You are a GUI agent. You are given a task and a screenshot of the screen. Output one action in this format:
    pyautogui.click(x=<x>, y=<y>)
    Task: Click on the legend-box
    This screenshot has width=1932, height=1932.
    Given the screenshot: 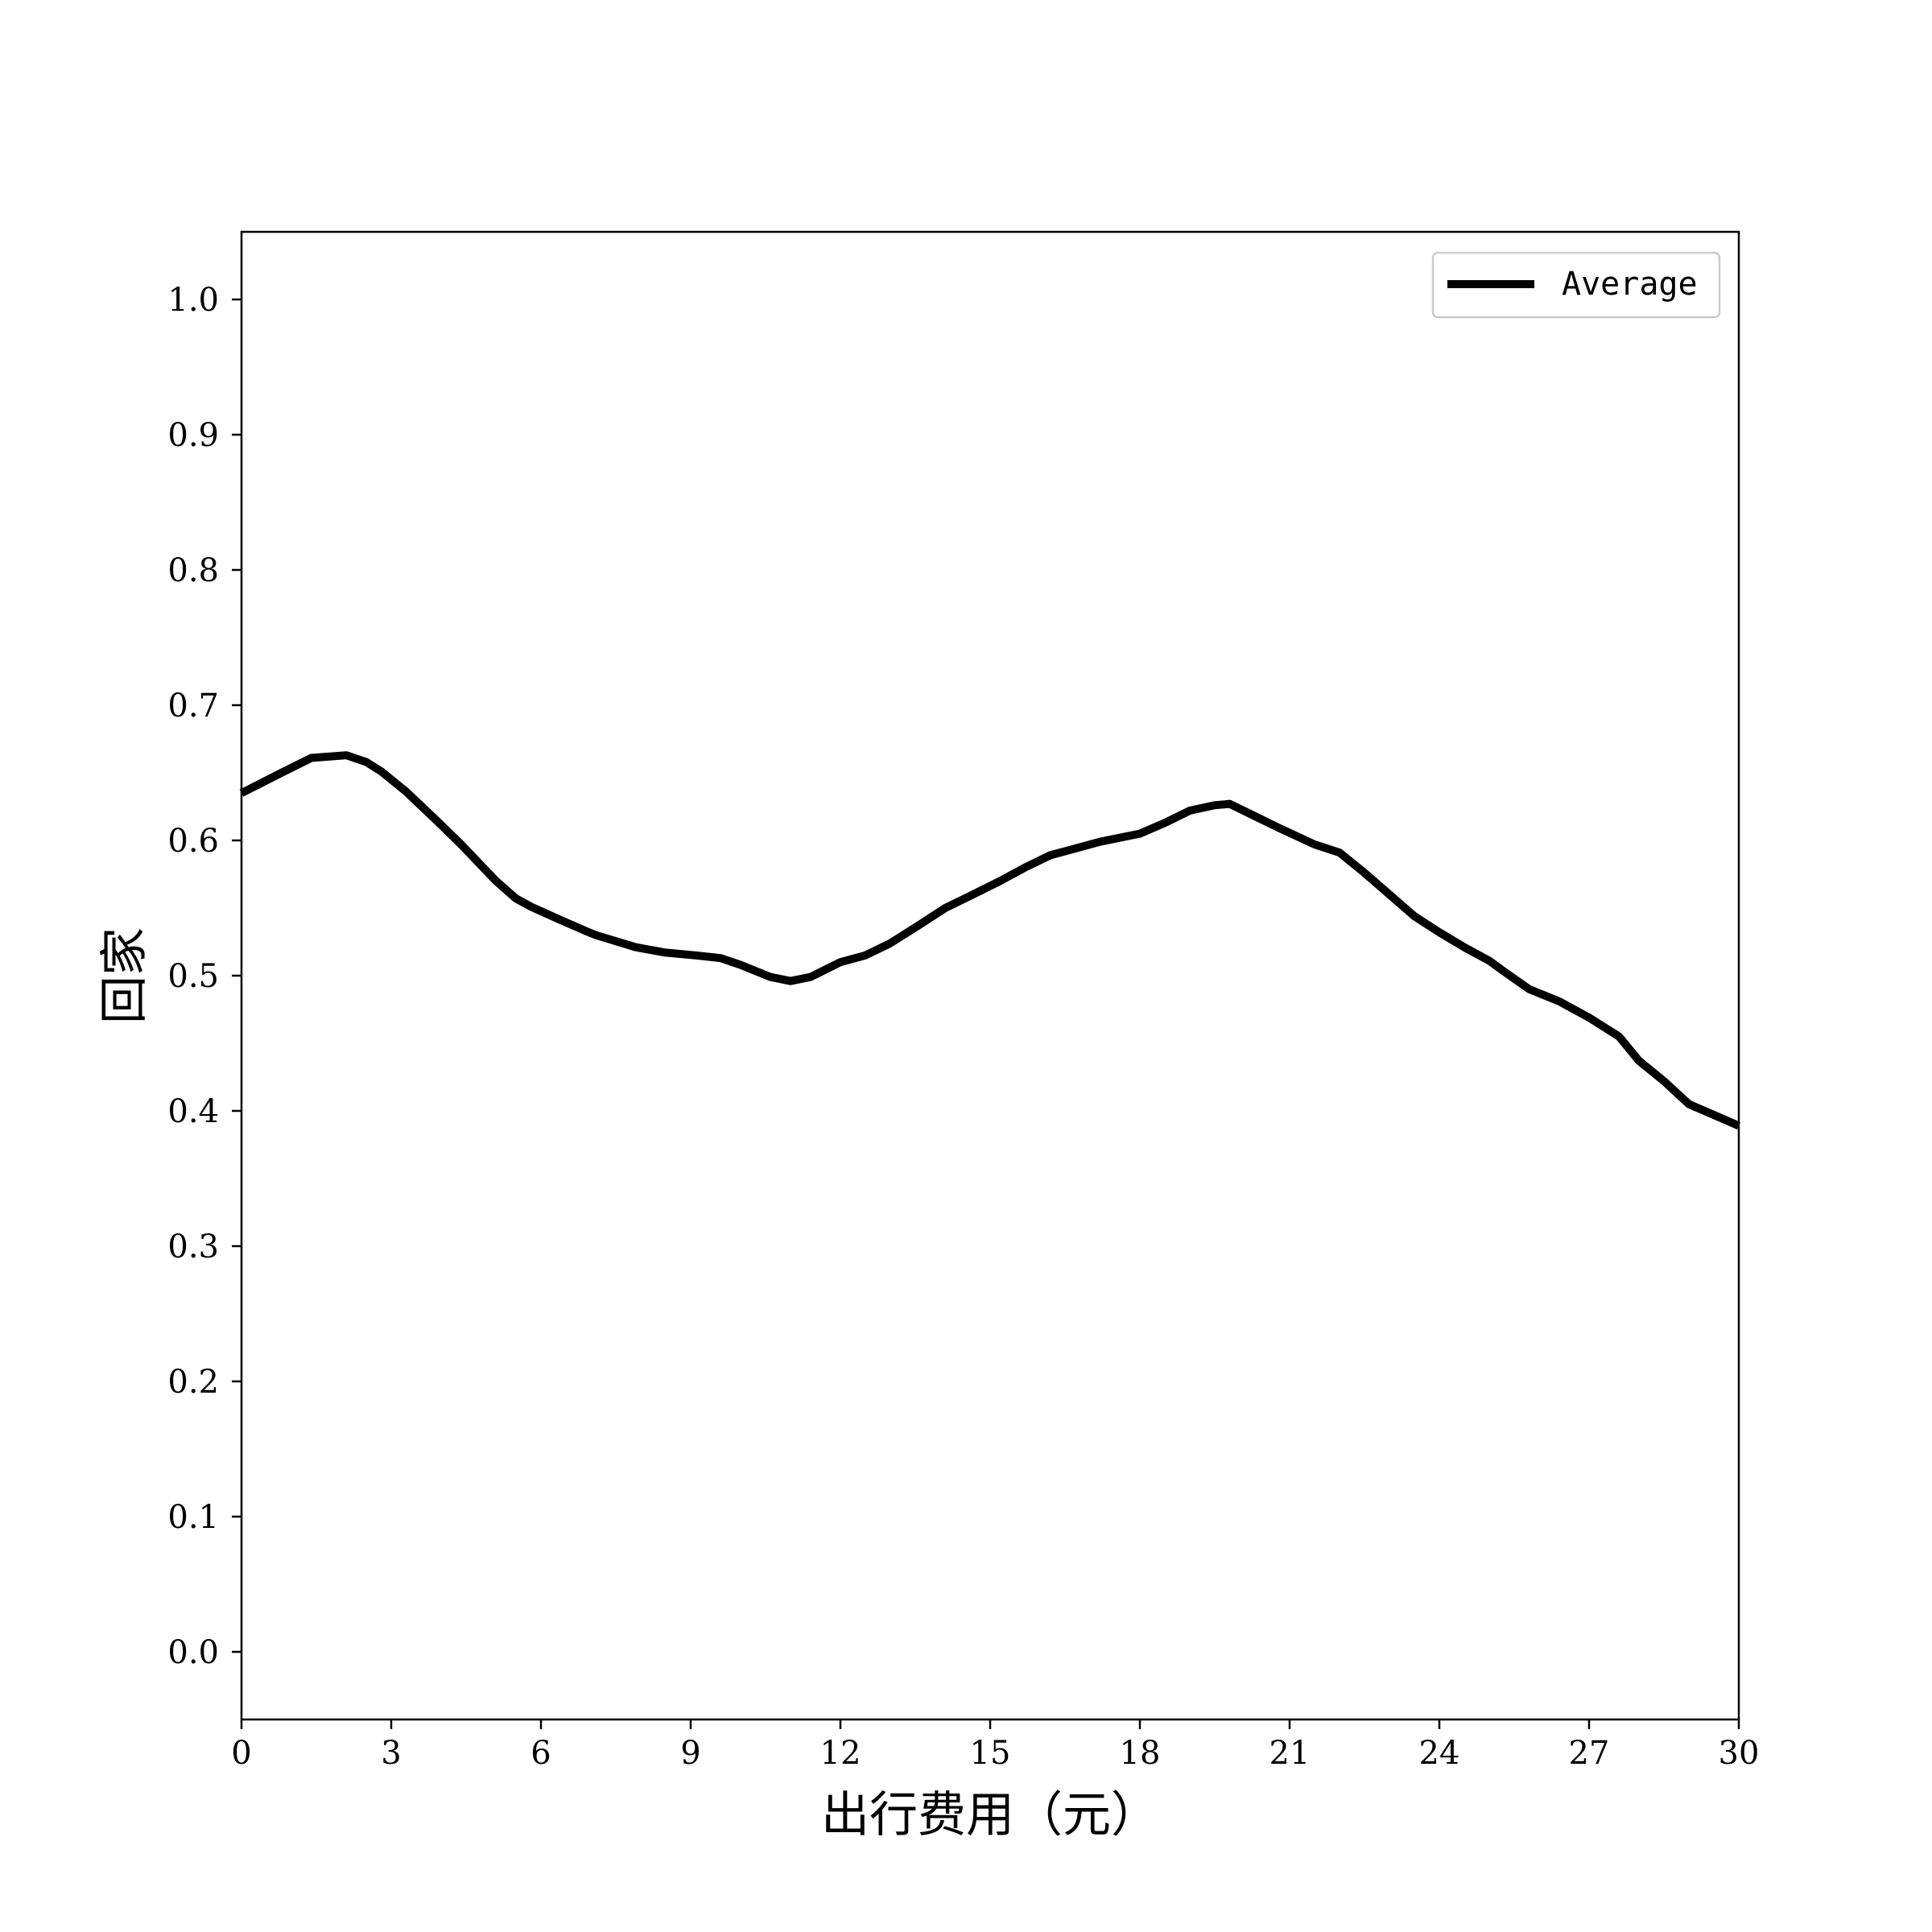 What is the action you would take?
    pyautogui.click(x=1576, y=285)
    